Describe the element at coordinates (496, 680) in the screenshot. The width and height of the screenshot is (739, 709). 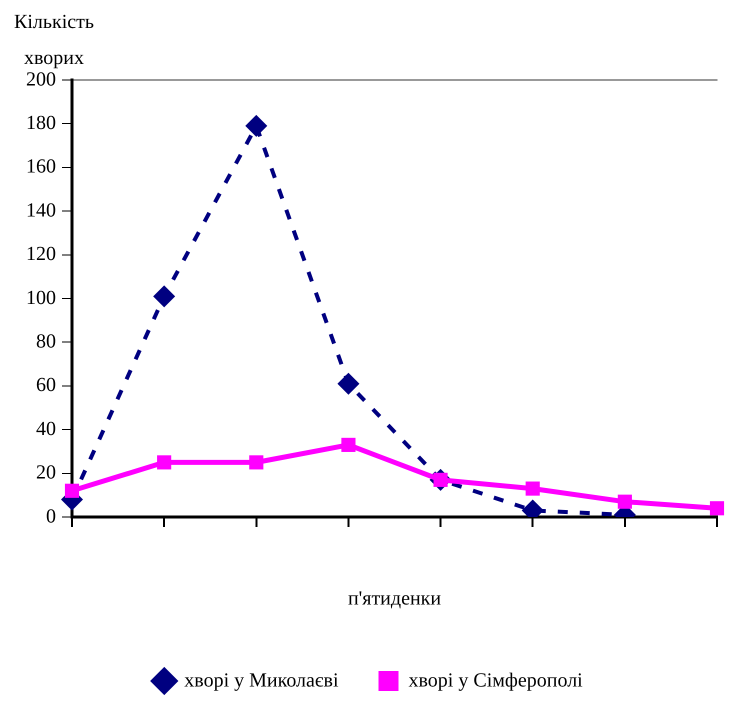
I see `legend-label: хворі у Сімферополі` at that location.